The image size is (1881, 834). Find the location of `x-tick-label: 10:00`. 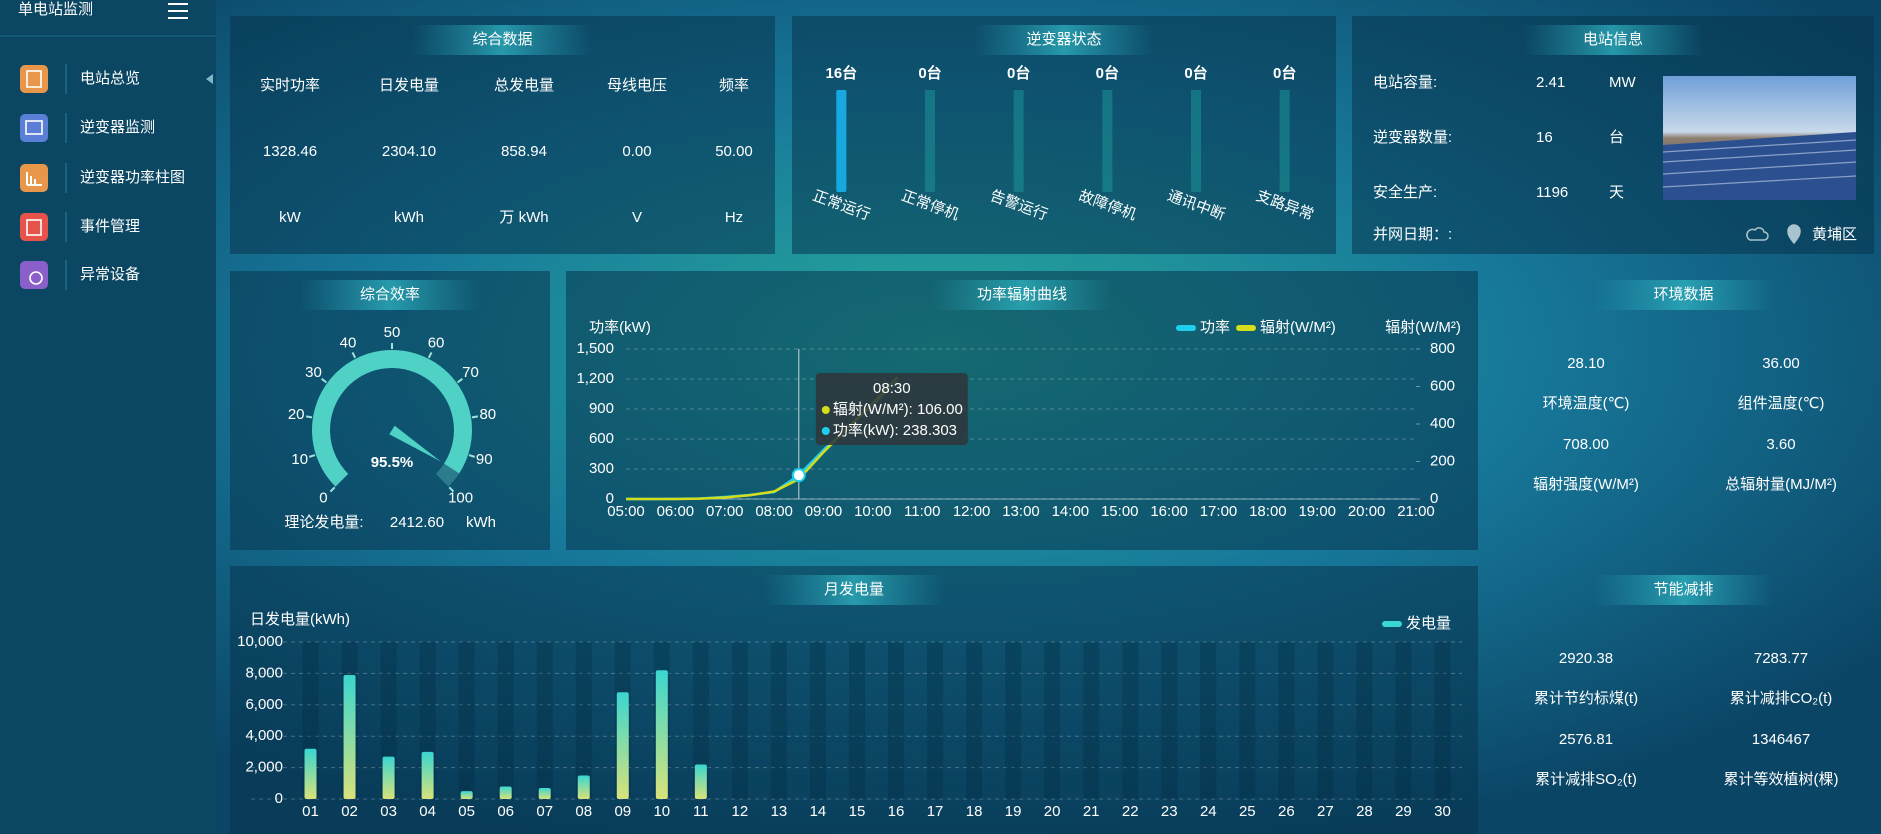

x-tick-label: 10:00 is located at coordinates (873, 511).